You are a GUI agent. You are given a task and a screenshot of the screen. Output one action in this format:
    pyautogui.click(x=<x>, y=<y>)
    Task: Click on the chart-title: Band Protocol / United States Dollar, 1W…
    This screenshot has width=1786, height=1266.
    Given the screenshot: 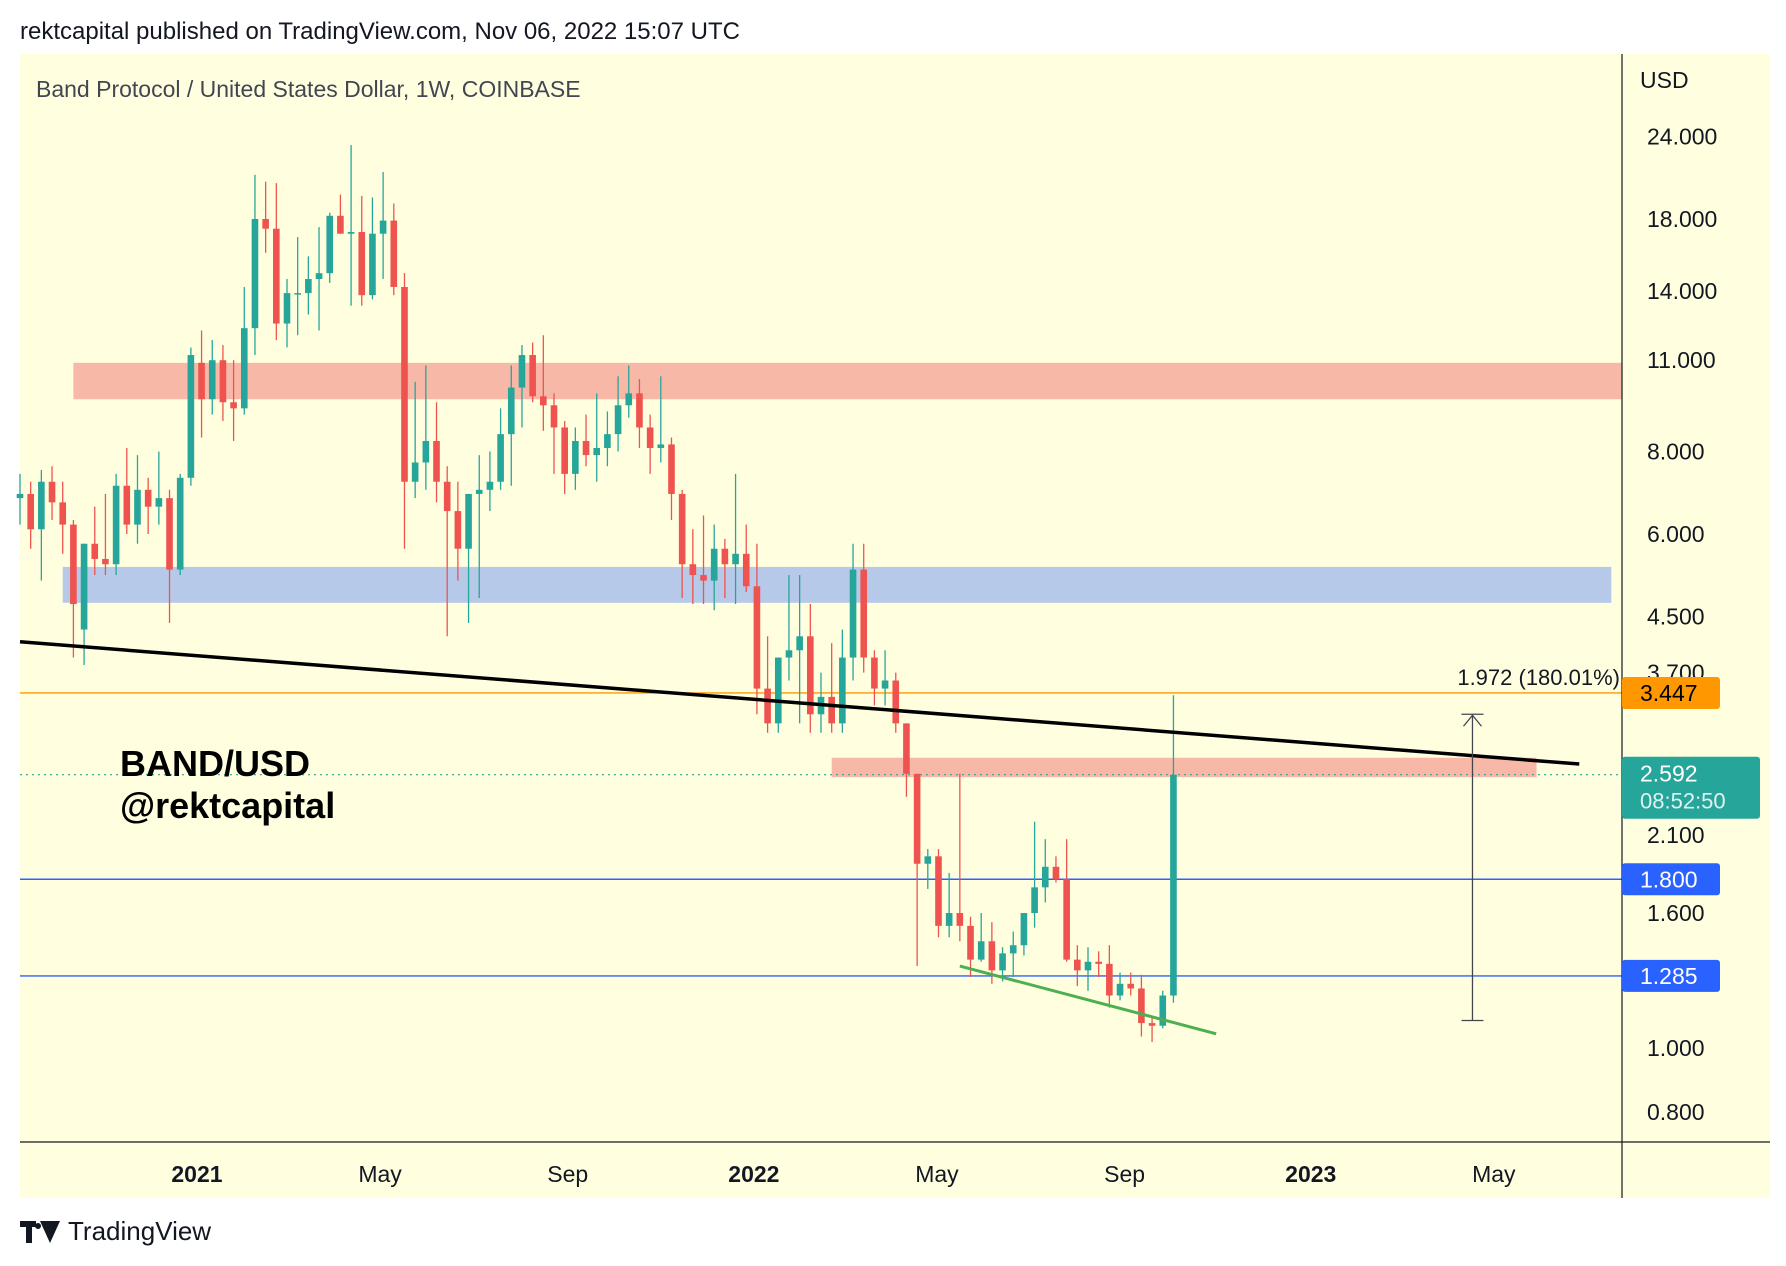 What is the action you would take?
    pyautogui.click(x=308, y=89)
    